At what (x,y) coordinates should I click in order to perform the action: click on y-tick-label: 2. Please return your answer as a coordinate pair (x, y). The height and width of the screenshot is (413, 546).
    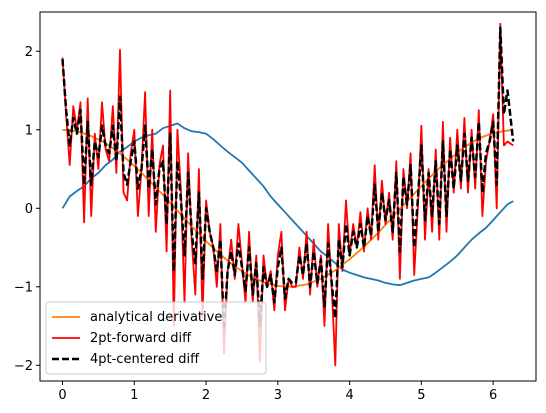
    Looking at the image, I should click on (29, 52).